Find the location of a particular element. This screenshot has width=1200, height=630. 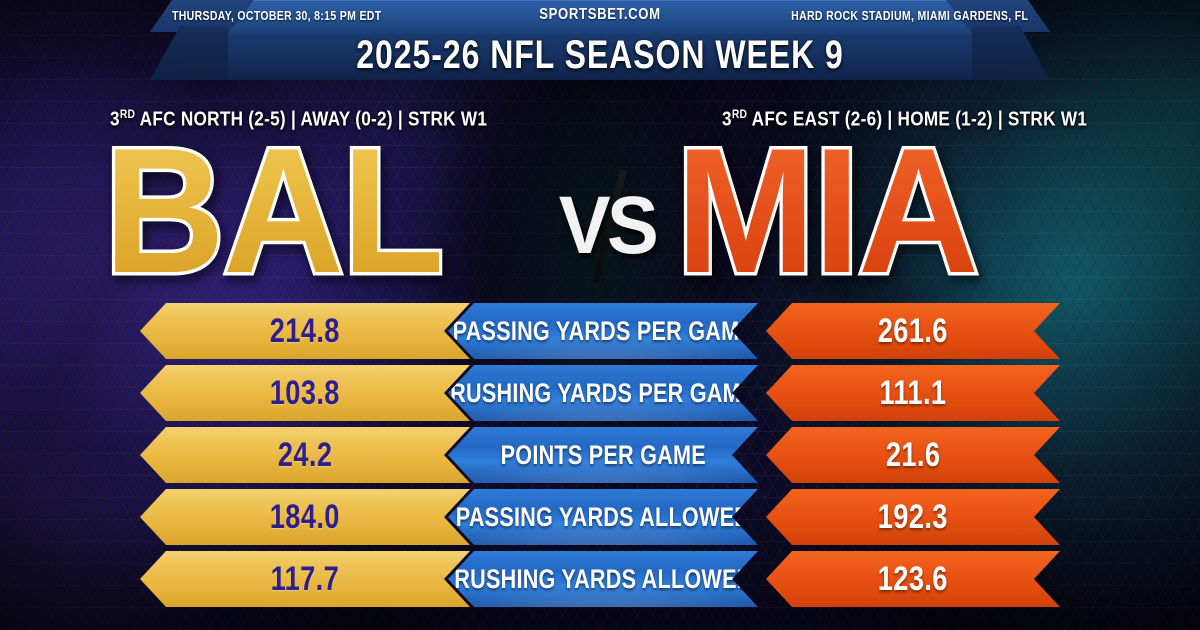

away-team-record-detail: AFC NORTH (2-5) | AWAY (0-2) | STRK W1 is located at coordinates (314, 119).